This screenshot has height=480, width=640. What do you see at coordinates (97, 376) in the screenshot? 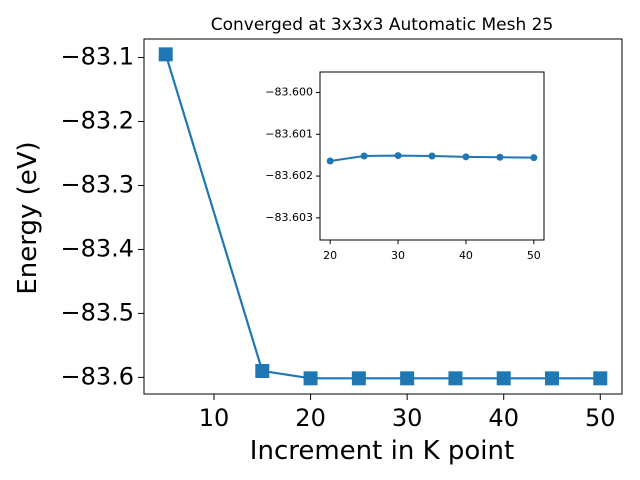
I see `main-y-tick-label: −83.6` at bounding box center [97, 376].